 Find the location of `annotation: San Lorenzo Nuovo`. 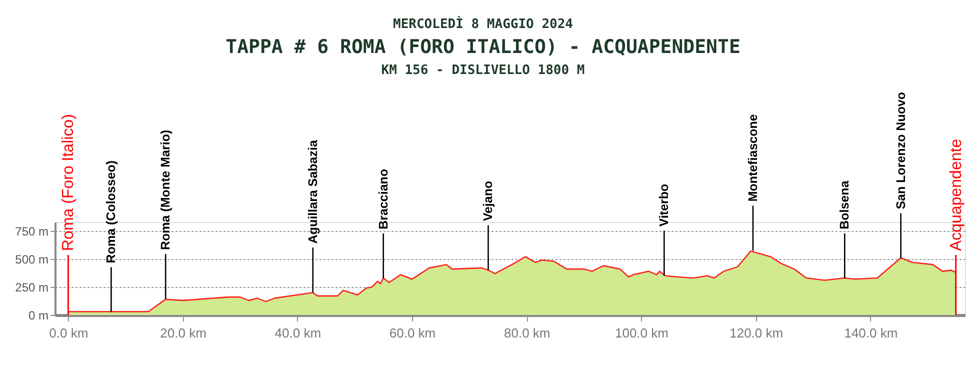

annotation: San Lorenzo Nuovo is located at coordinates (901, 151).